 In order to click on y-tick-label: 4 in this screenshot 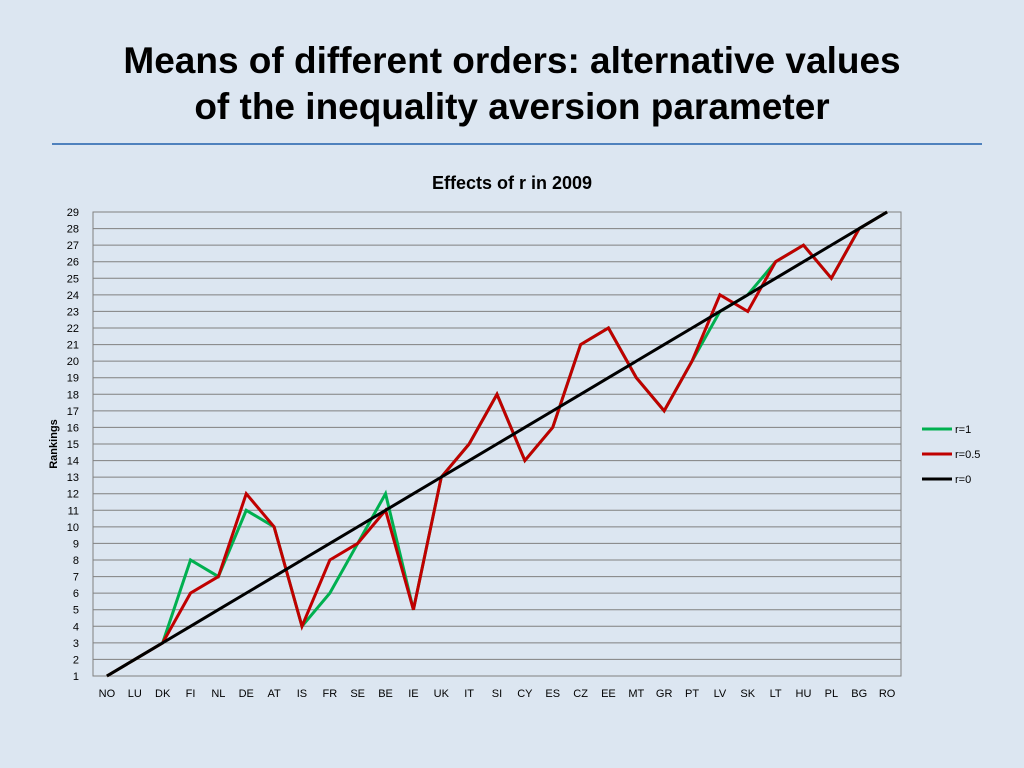, I will do `click(76, 627)`.